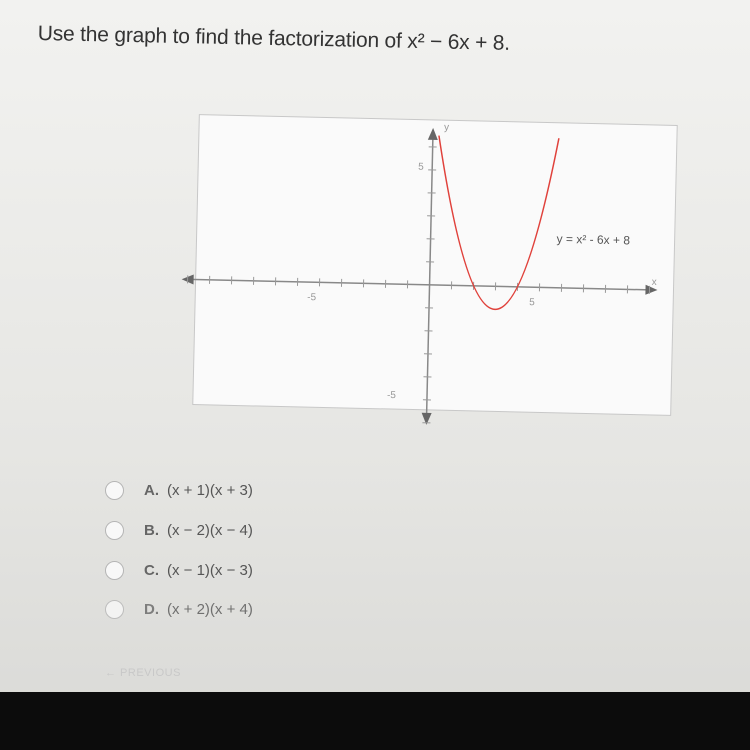  I want to click on screen-bezel, so click(375, 721).